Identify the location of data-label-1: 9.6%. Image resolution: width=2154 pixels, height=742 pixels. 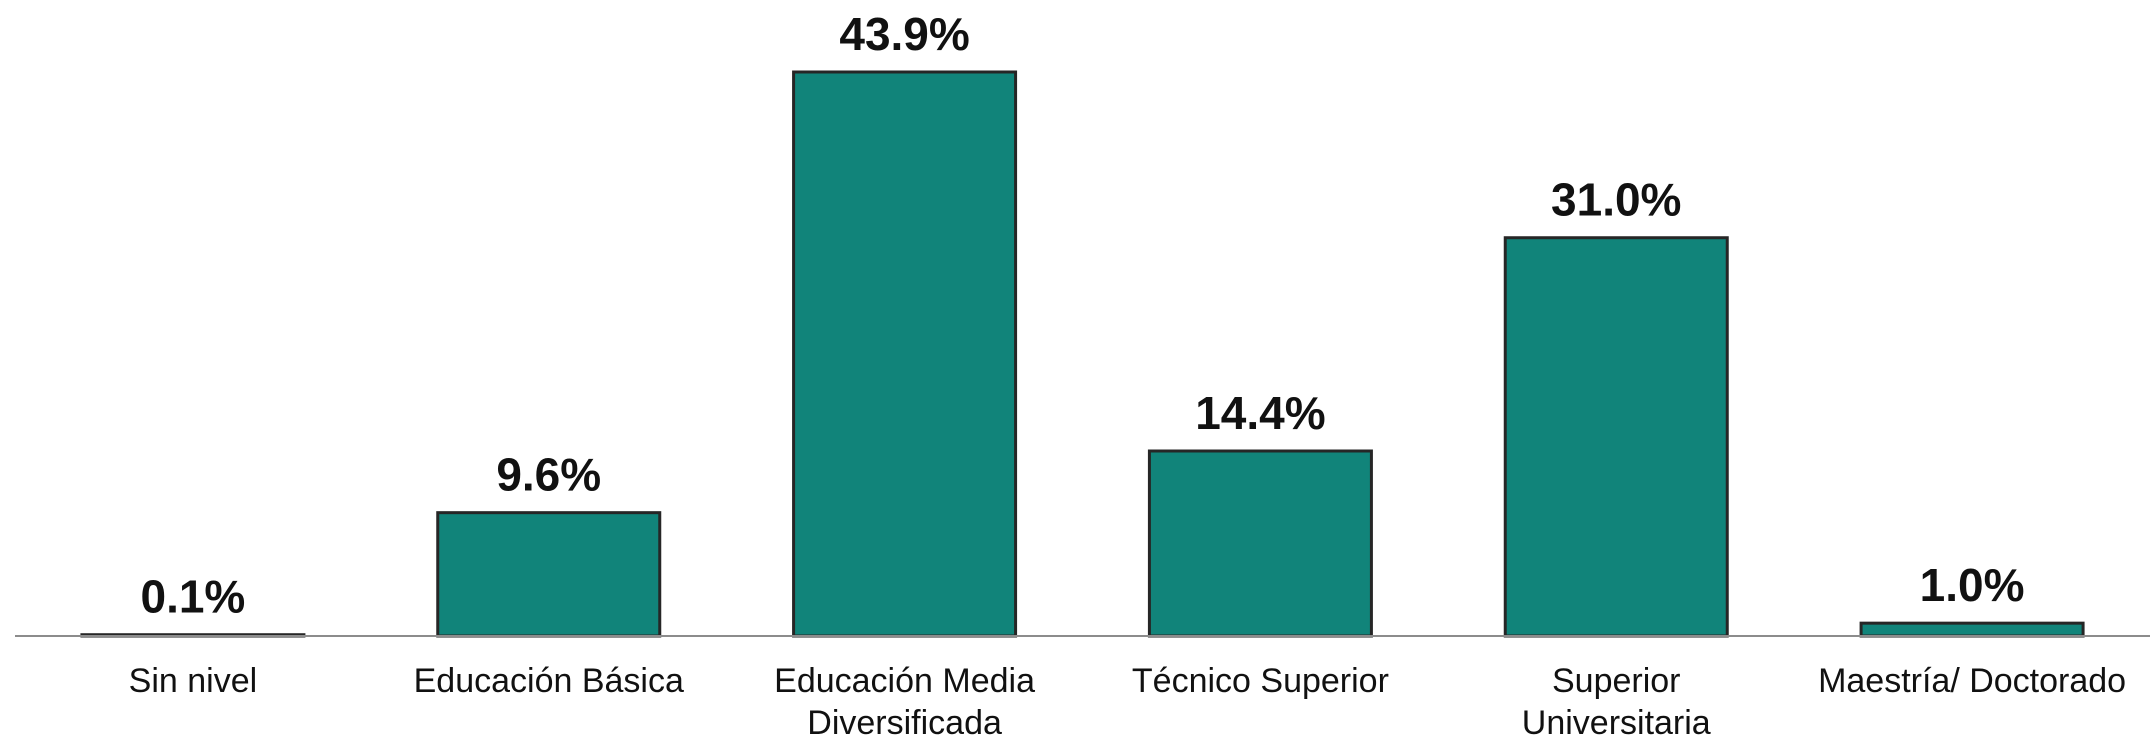
(548, 475).